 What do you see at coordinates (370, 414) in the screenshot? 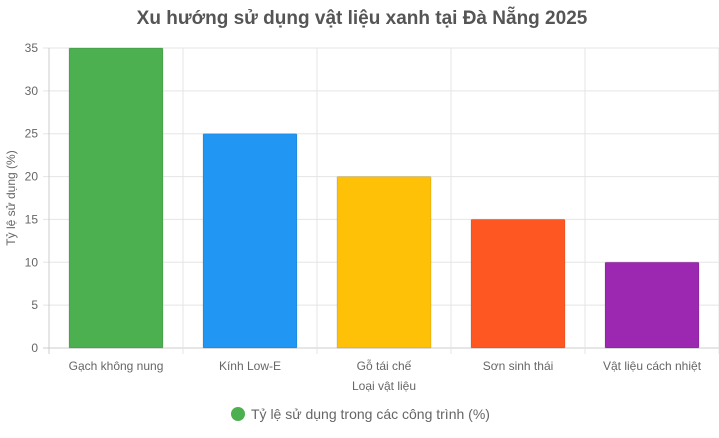
I see `legend-label: Tỷ lệ sử dụng trong các công trình (%)` at bounding box center [370, 414].